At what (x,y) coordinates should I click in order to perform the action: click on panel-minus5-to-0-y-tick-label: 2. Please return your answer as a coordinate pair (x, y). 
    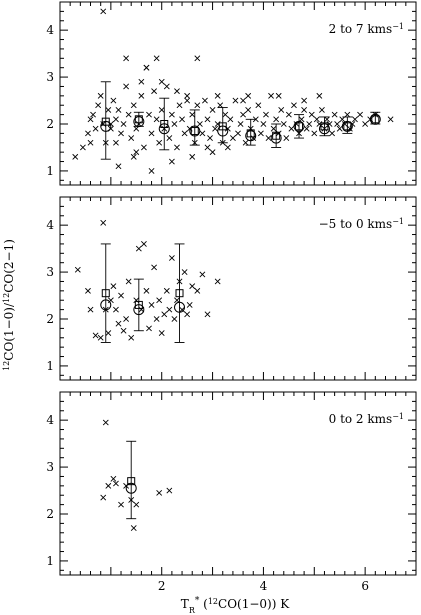
    Looking at the image, I should click on (50, 319).